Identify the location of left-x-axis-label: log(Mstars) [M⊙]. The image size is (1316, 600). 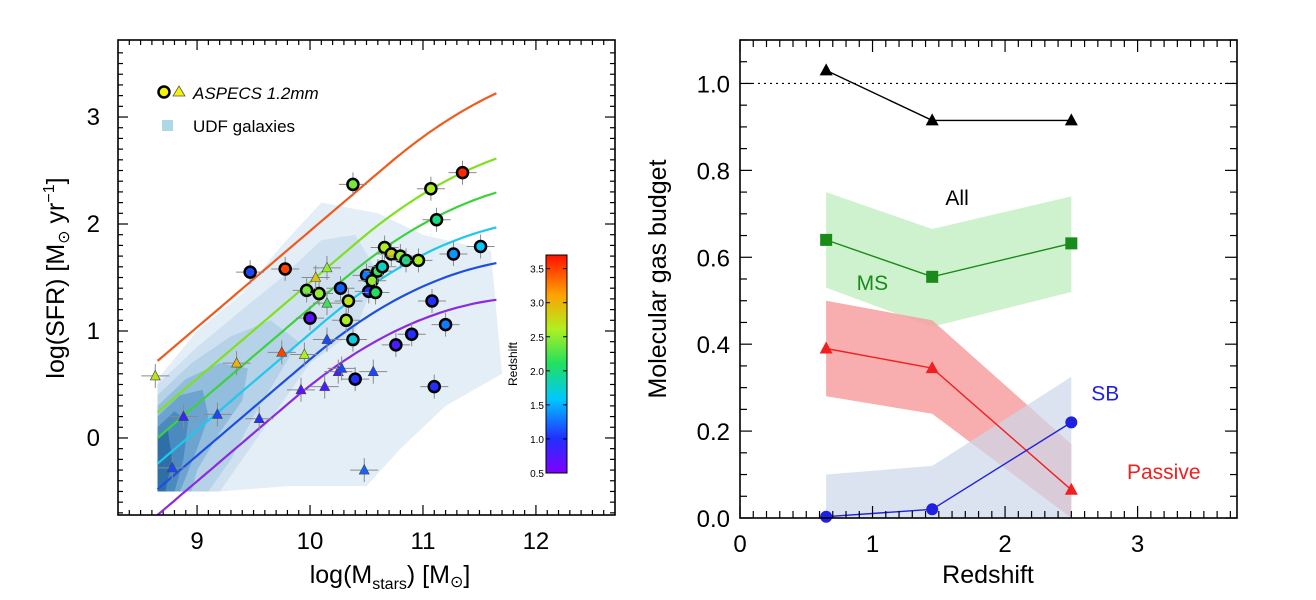
(390, 577).